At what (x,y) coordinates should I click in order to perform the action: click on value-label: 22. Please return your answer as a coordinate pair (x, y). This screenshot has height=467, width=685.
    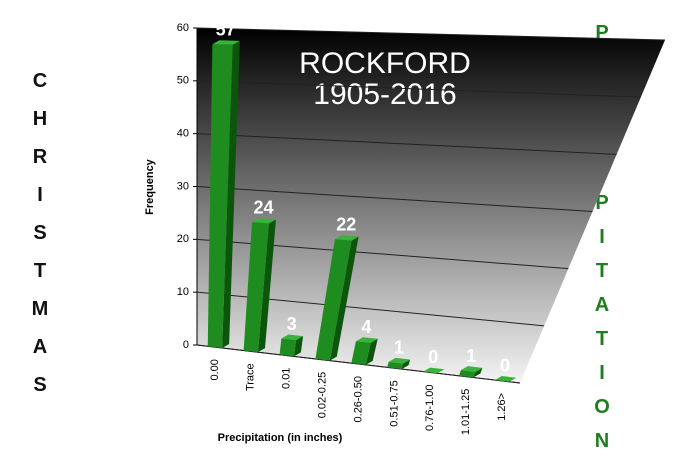
    Looking at the image, I should click on (346, 225).